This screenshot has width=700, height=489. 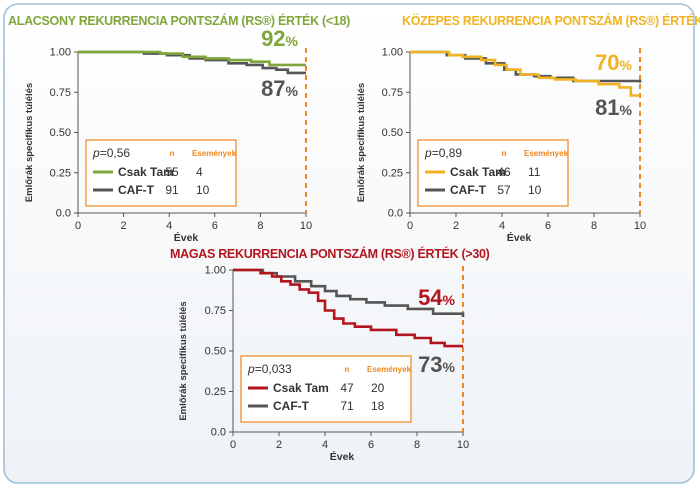 What do you see at coordinates (534, 172) in the screenshot?
I see `legend-events: 11` at bounding box center [534, 172].